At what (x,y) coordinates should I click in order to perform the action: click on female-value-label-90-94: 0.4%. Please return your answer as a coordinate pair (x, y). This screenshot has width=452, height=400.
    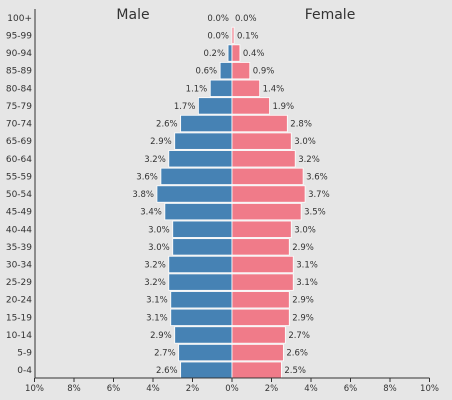
    Looking at the image, I should click on (254, 54).